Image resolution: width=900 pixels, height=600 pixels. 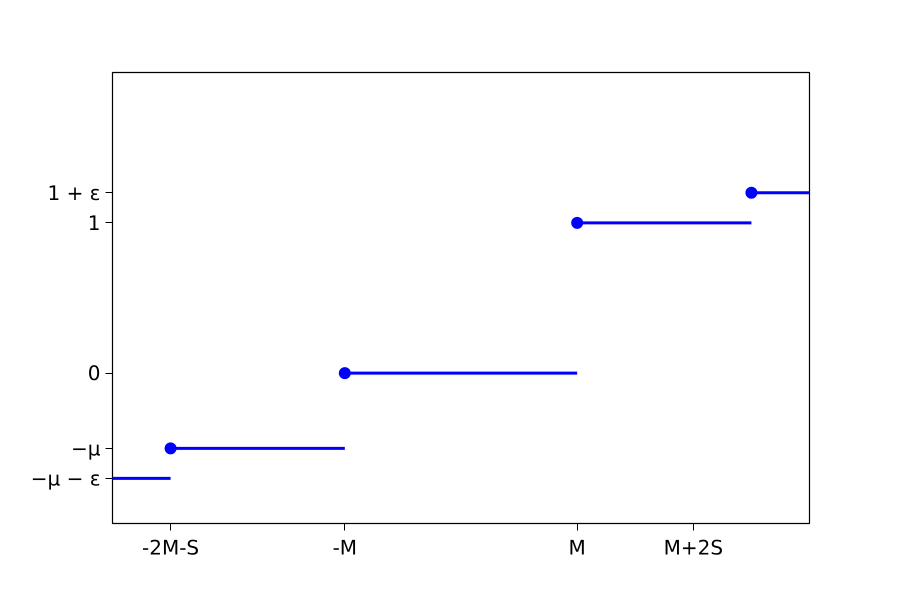 I want to click on y-tick-label: −μ − ε, so click(x=65, y=478).